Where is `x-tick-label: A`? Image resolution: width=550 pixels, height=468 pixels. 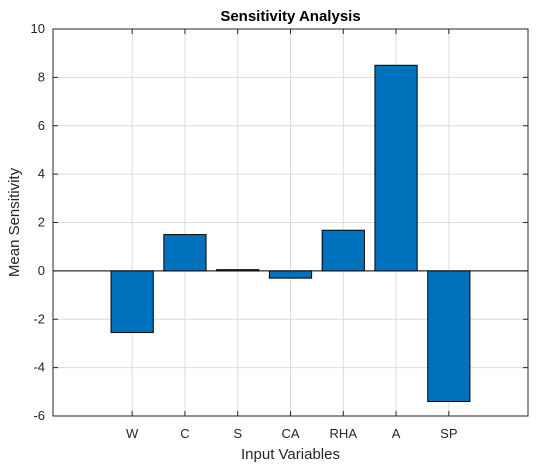 x-tick-label: A is located at coordinates (396, 433).